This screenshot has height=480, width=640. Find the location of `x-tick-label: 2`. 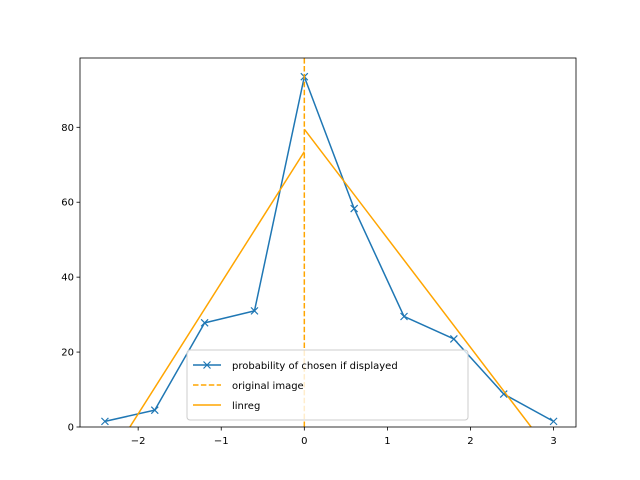

x-tick-label: 2 is located at coordinates (470, 441).